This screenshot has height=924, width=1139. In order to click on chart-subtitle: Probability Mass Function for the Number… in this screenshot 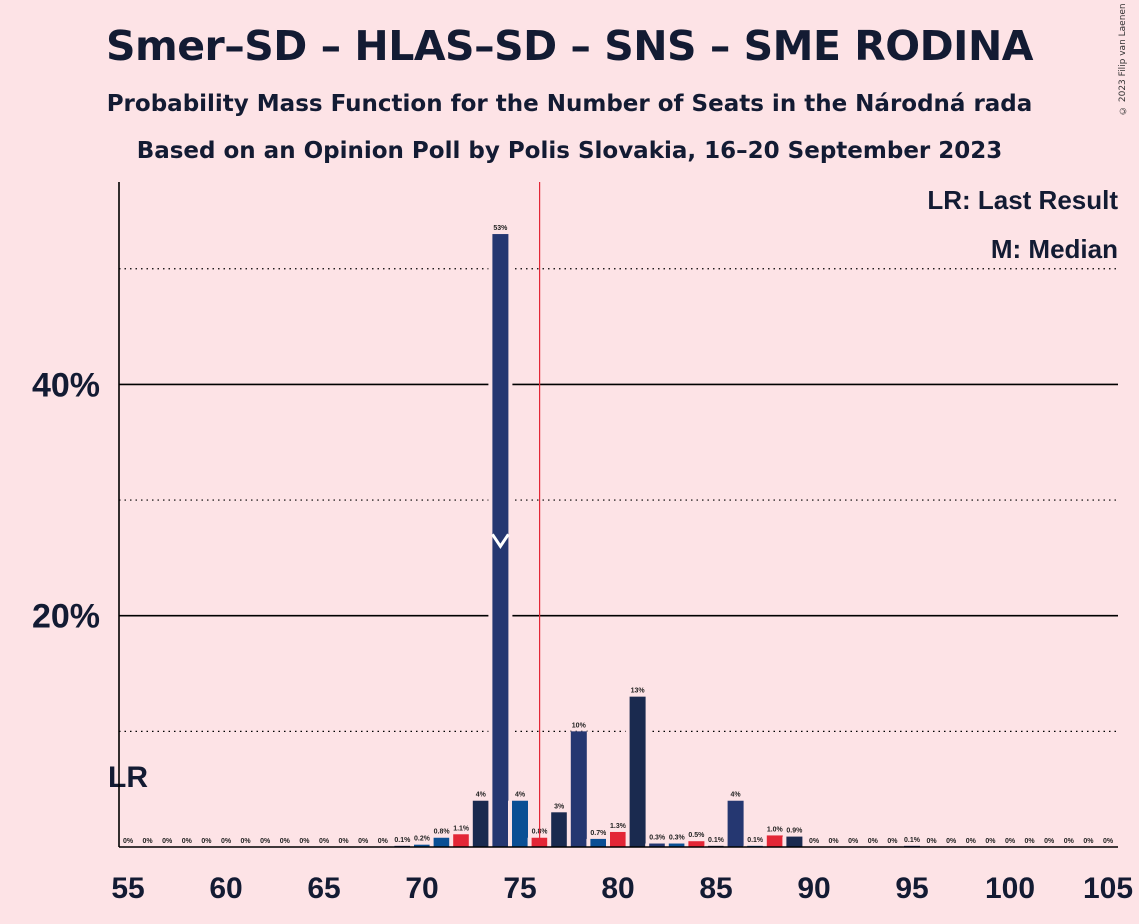, I will do `click(569, 104)`.